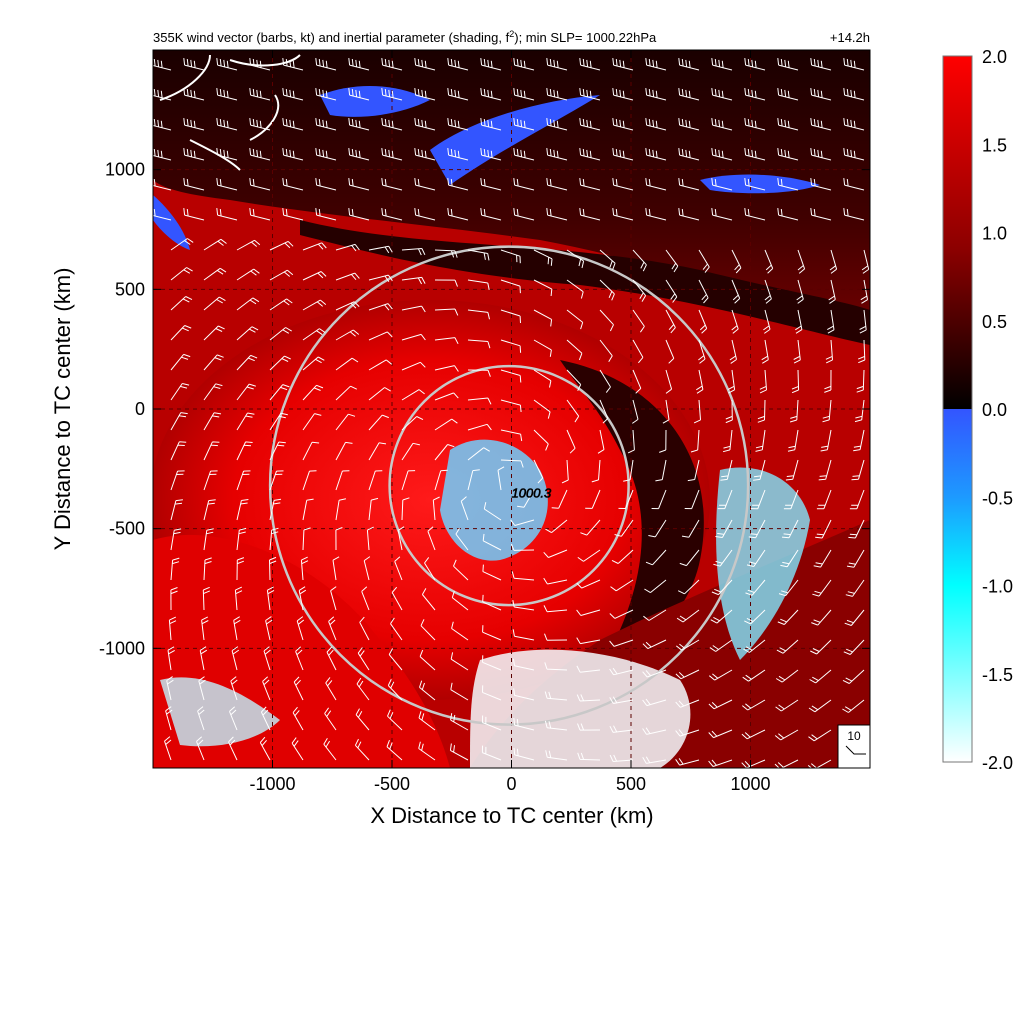 This screenshot has width=1024, height=1024. What do you see at coordinates (375, 101) in the screenshot?
I see `field-blue-patch-northwest` at bounding box center [375, 101].